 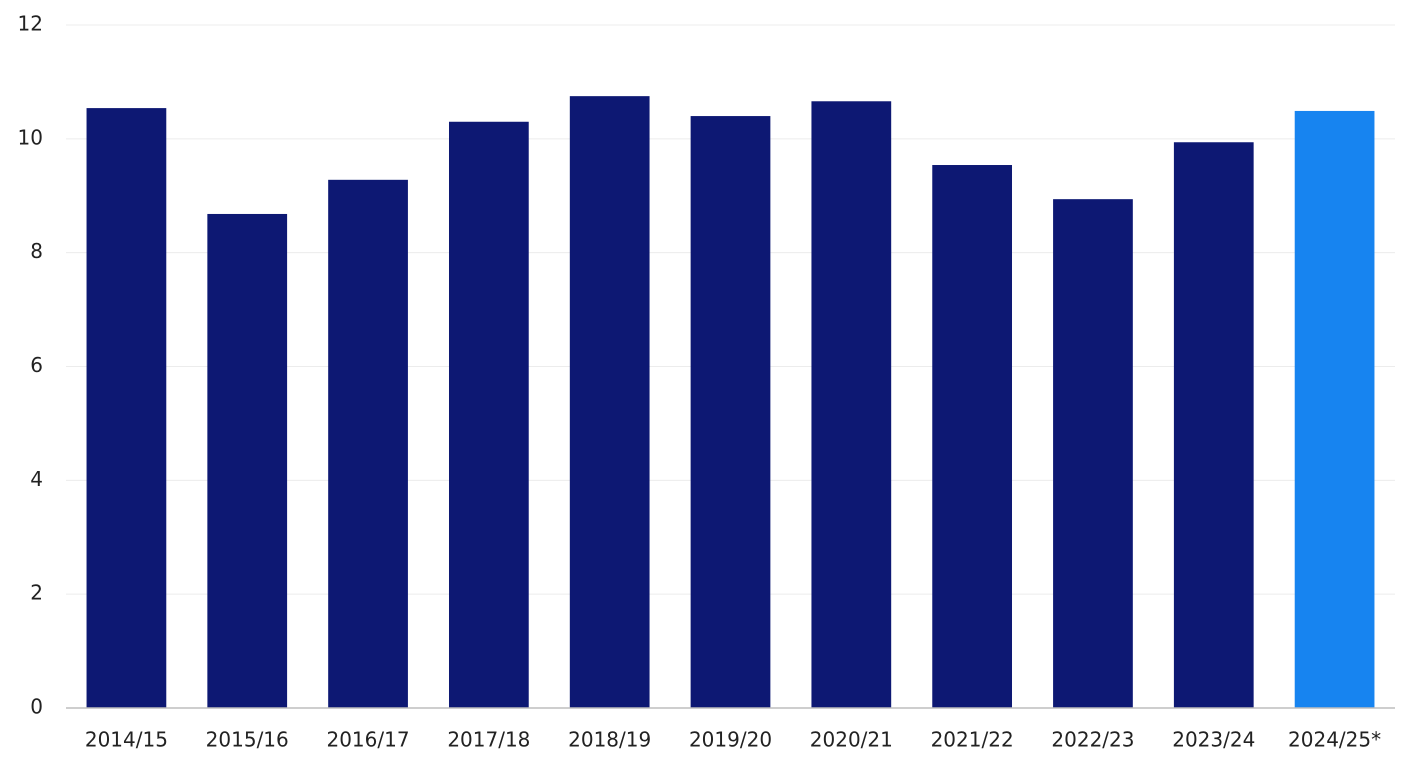 I want to click on x-tick-label: 2021/22, so click(x=972, y=740).